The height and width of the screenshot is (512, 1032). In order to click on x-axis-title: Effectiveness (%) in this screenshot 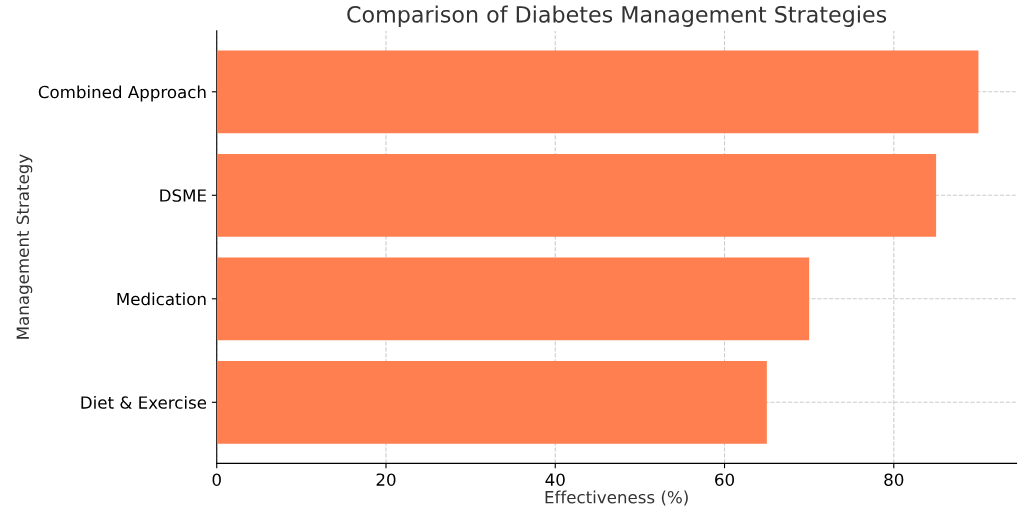, I will do `click(616, 498)`.